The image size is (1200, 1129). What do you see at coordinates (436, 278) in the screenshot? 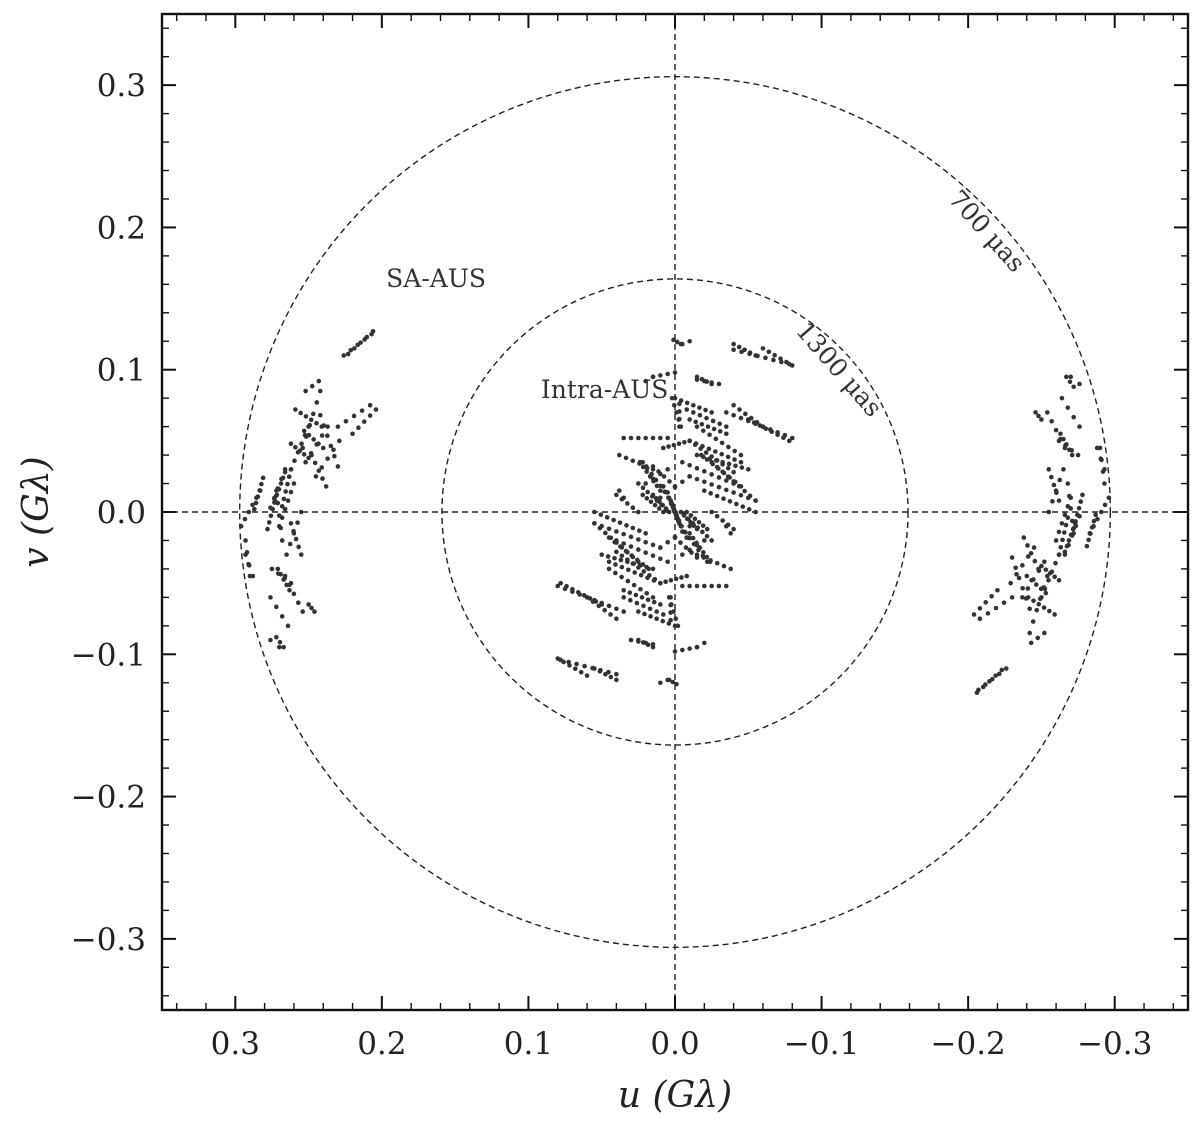
I see `region-label-0: SA-AUS` at bounding box center [436, 278].